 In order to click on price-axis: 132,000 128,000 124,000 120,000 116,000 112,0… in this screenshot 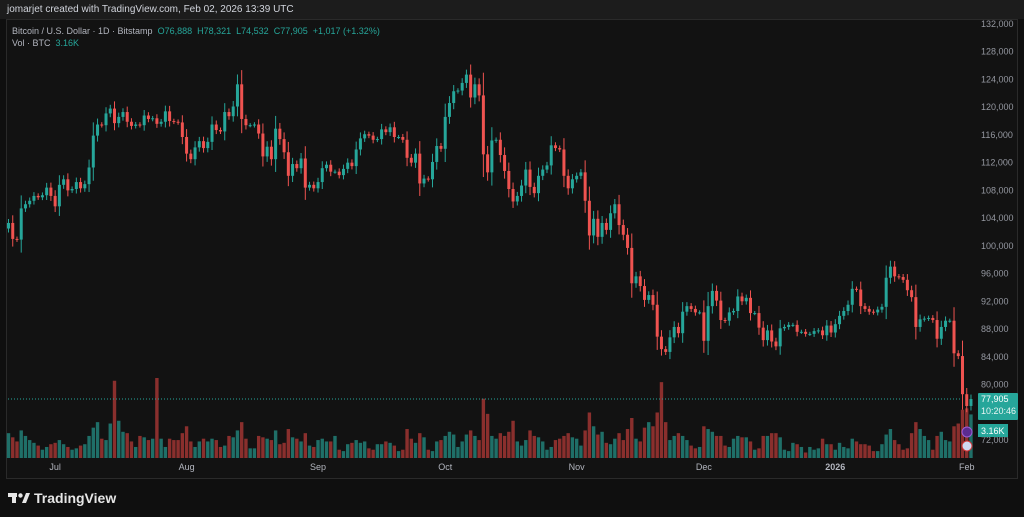, I will do `click(997, 232)`.